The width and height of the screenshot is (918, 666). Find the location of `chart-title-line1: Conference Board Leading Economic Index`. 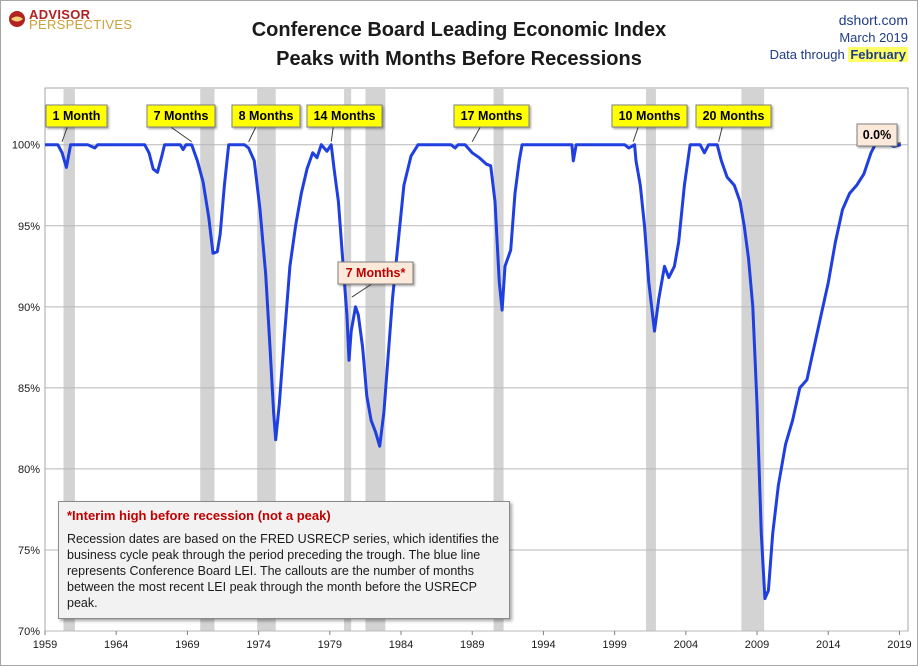

chart-title-line1: Conference Board Leading Economic Index is located at coordinates (459, 30).